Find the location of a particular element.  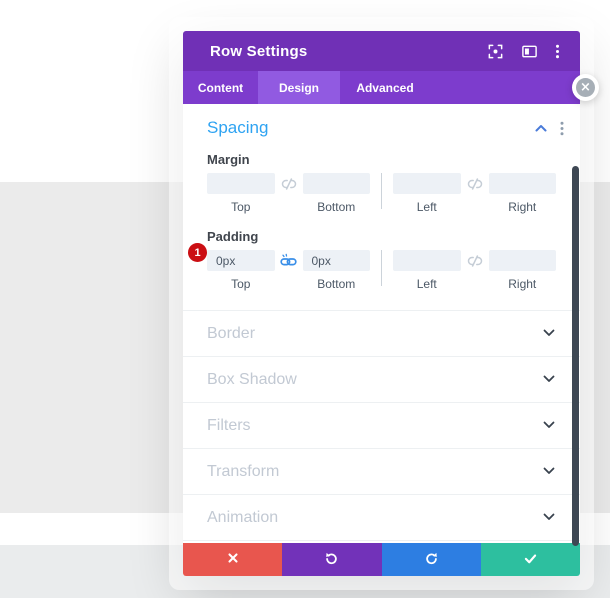

discard-button is located at coordinates (233, 559).